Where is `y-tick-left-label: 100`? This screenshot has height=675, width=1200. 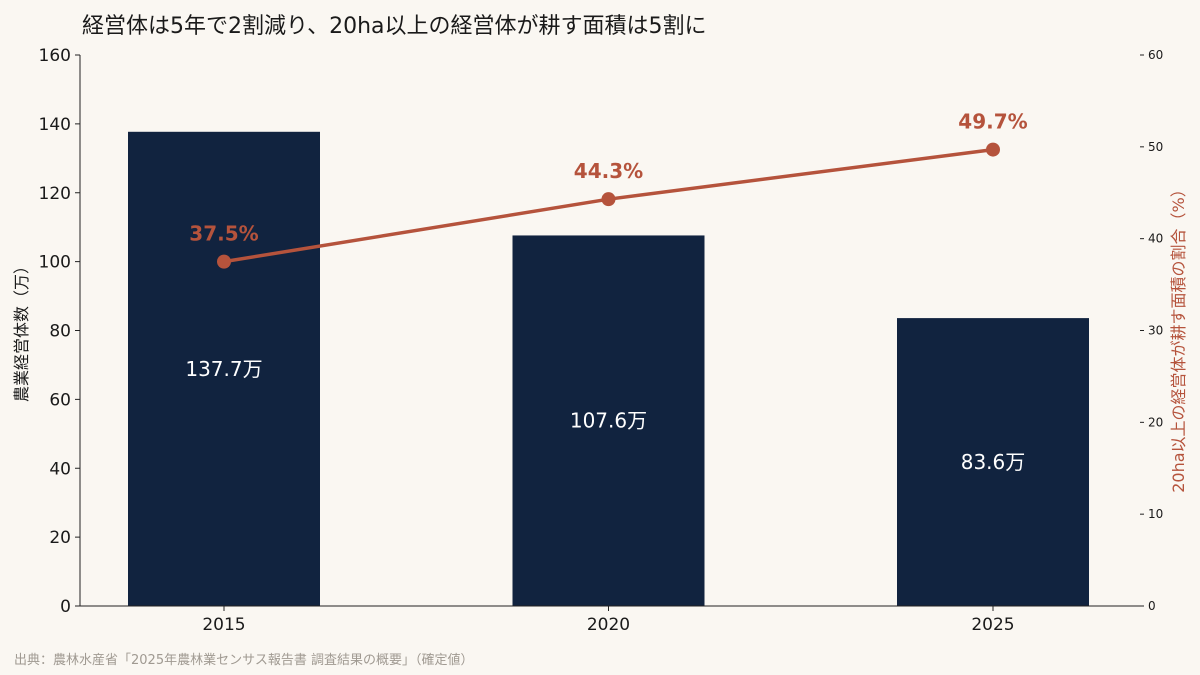 y-tick-left-label: 100 is located at coordinates (55, 263).